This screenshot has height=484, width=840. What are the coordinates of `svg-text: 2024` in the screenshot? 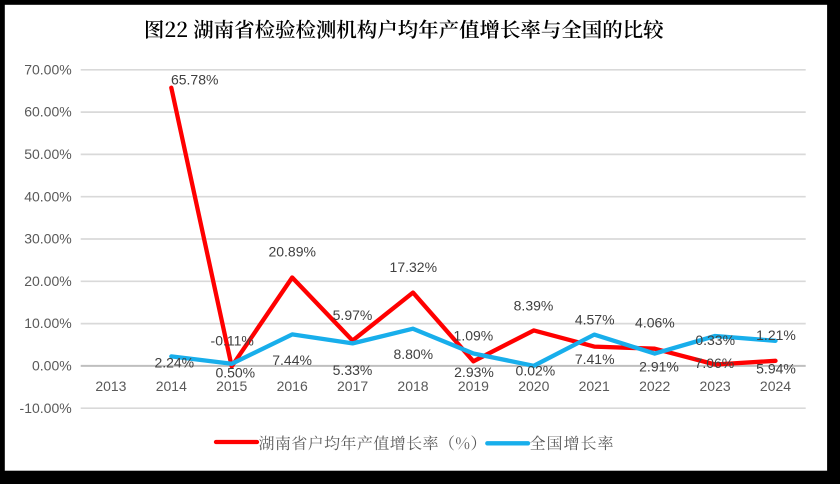 It's located at (775, 386).